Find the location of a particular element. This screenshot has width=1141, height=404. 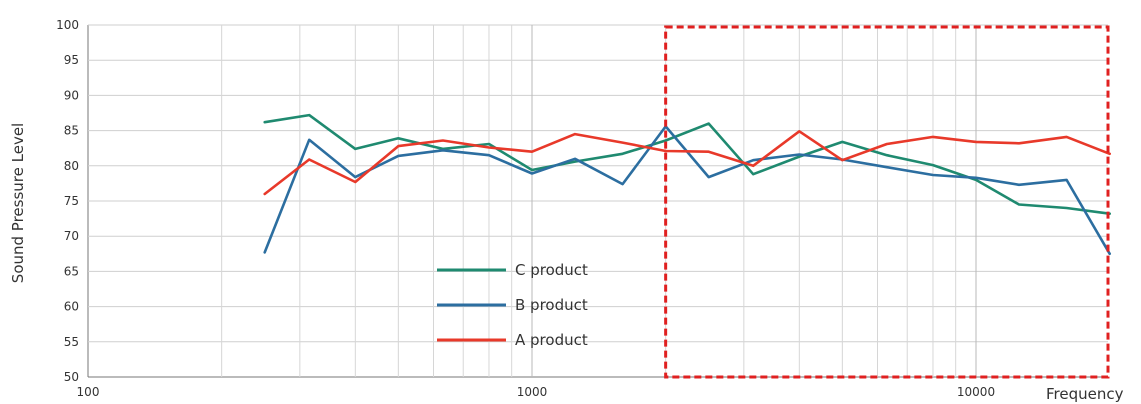

series-line-a-product is located at coordinates (687, 163).